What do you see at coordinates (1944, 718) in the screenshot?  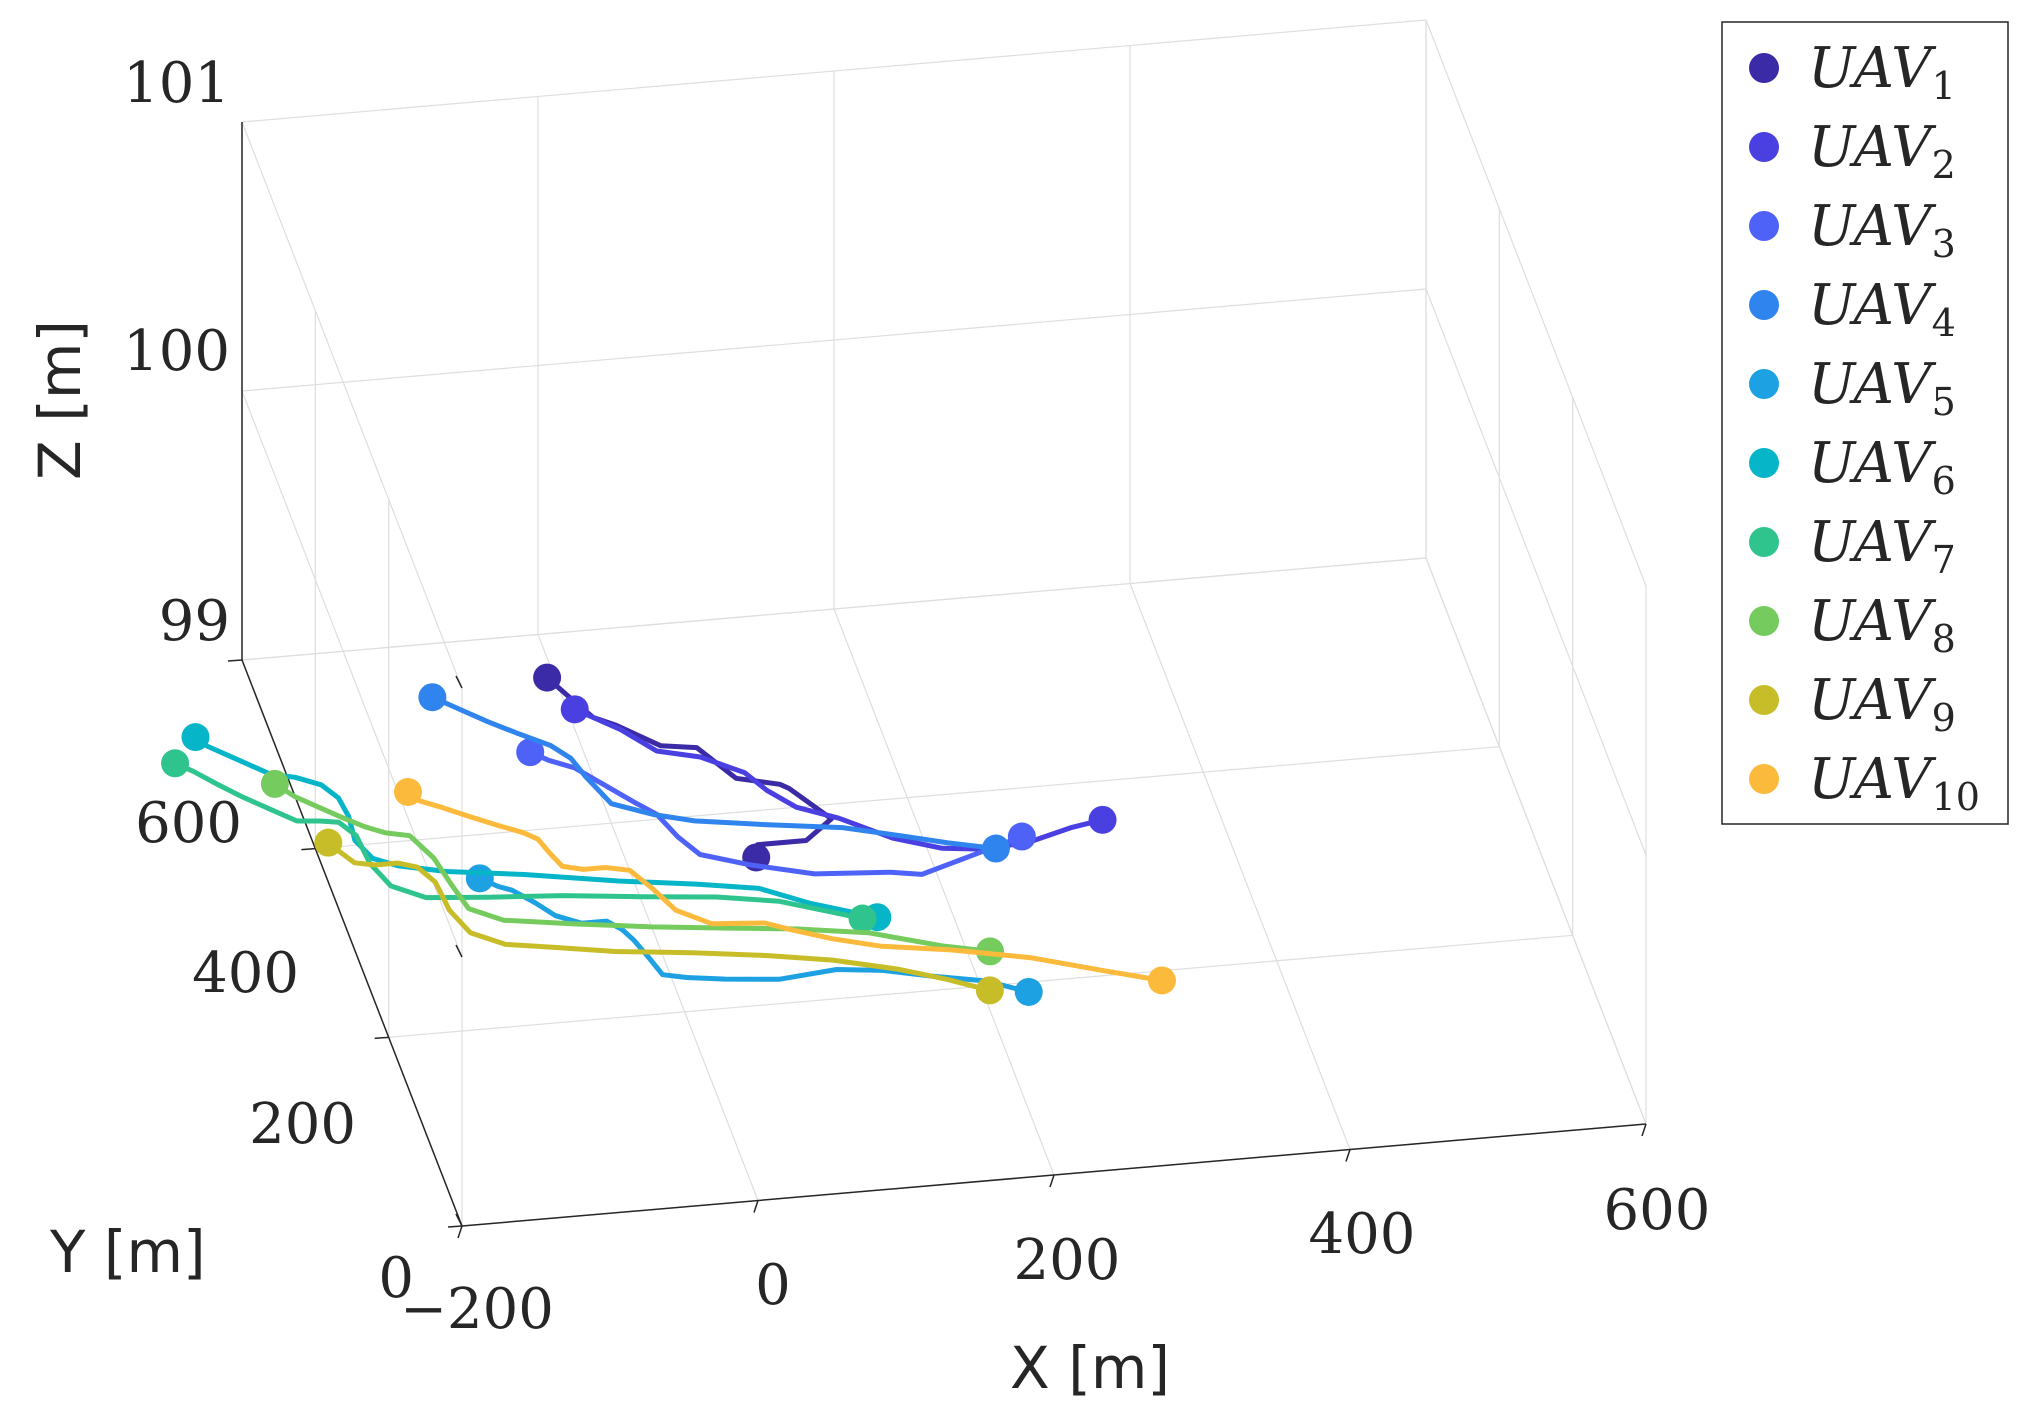 I see `legend-label-subscript: 9` at bounding box center [1944, 718].